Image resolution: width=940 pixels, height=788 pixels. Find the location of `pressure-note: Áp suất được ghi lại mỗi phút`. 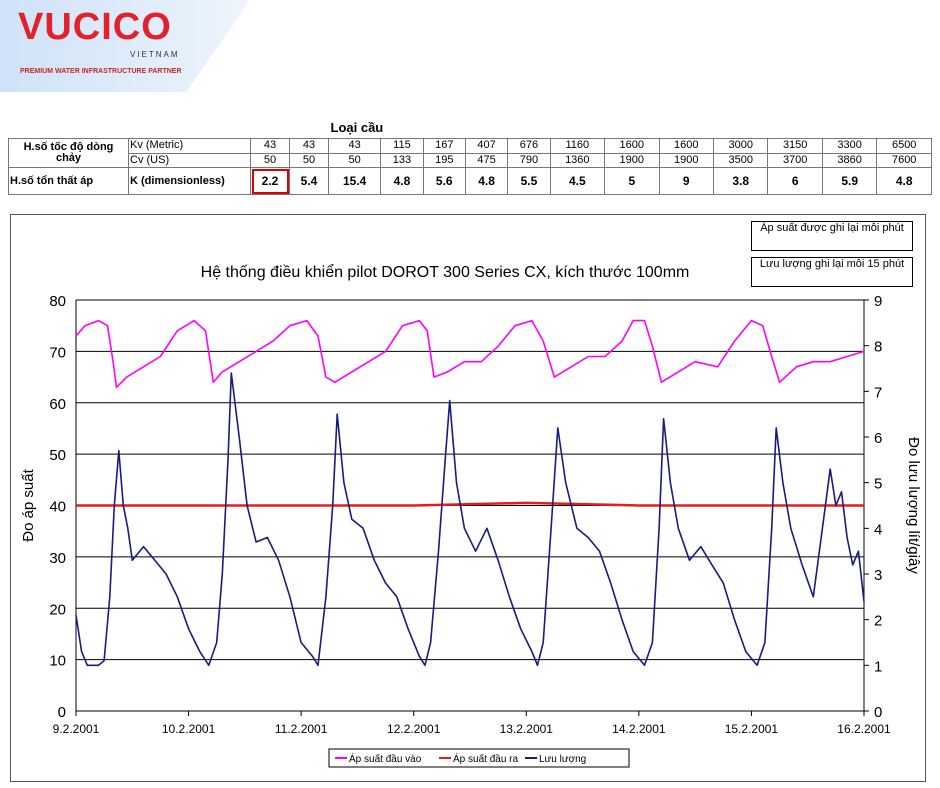

pressure-note: Áp suất được ghi lại mỗi phút is located at coordinates (832, 236).